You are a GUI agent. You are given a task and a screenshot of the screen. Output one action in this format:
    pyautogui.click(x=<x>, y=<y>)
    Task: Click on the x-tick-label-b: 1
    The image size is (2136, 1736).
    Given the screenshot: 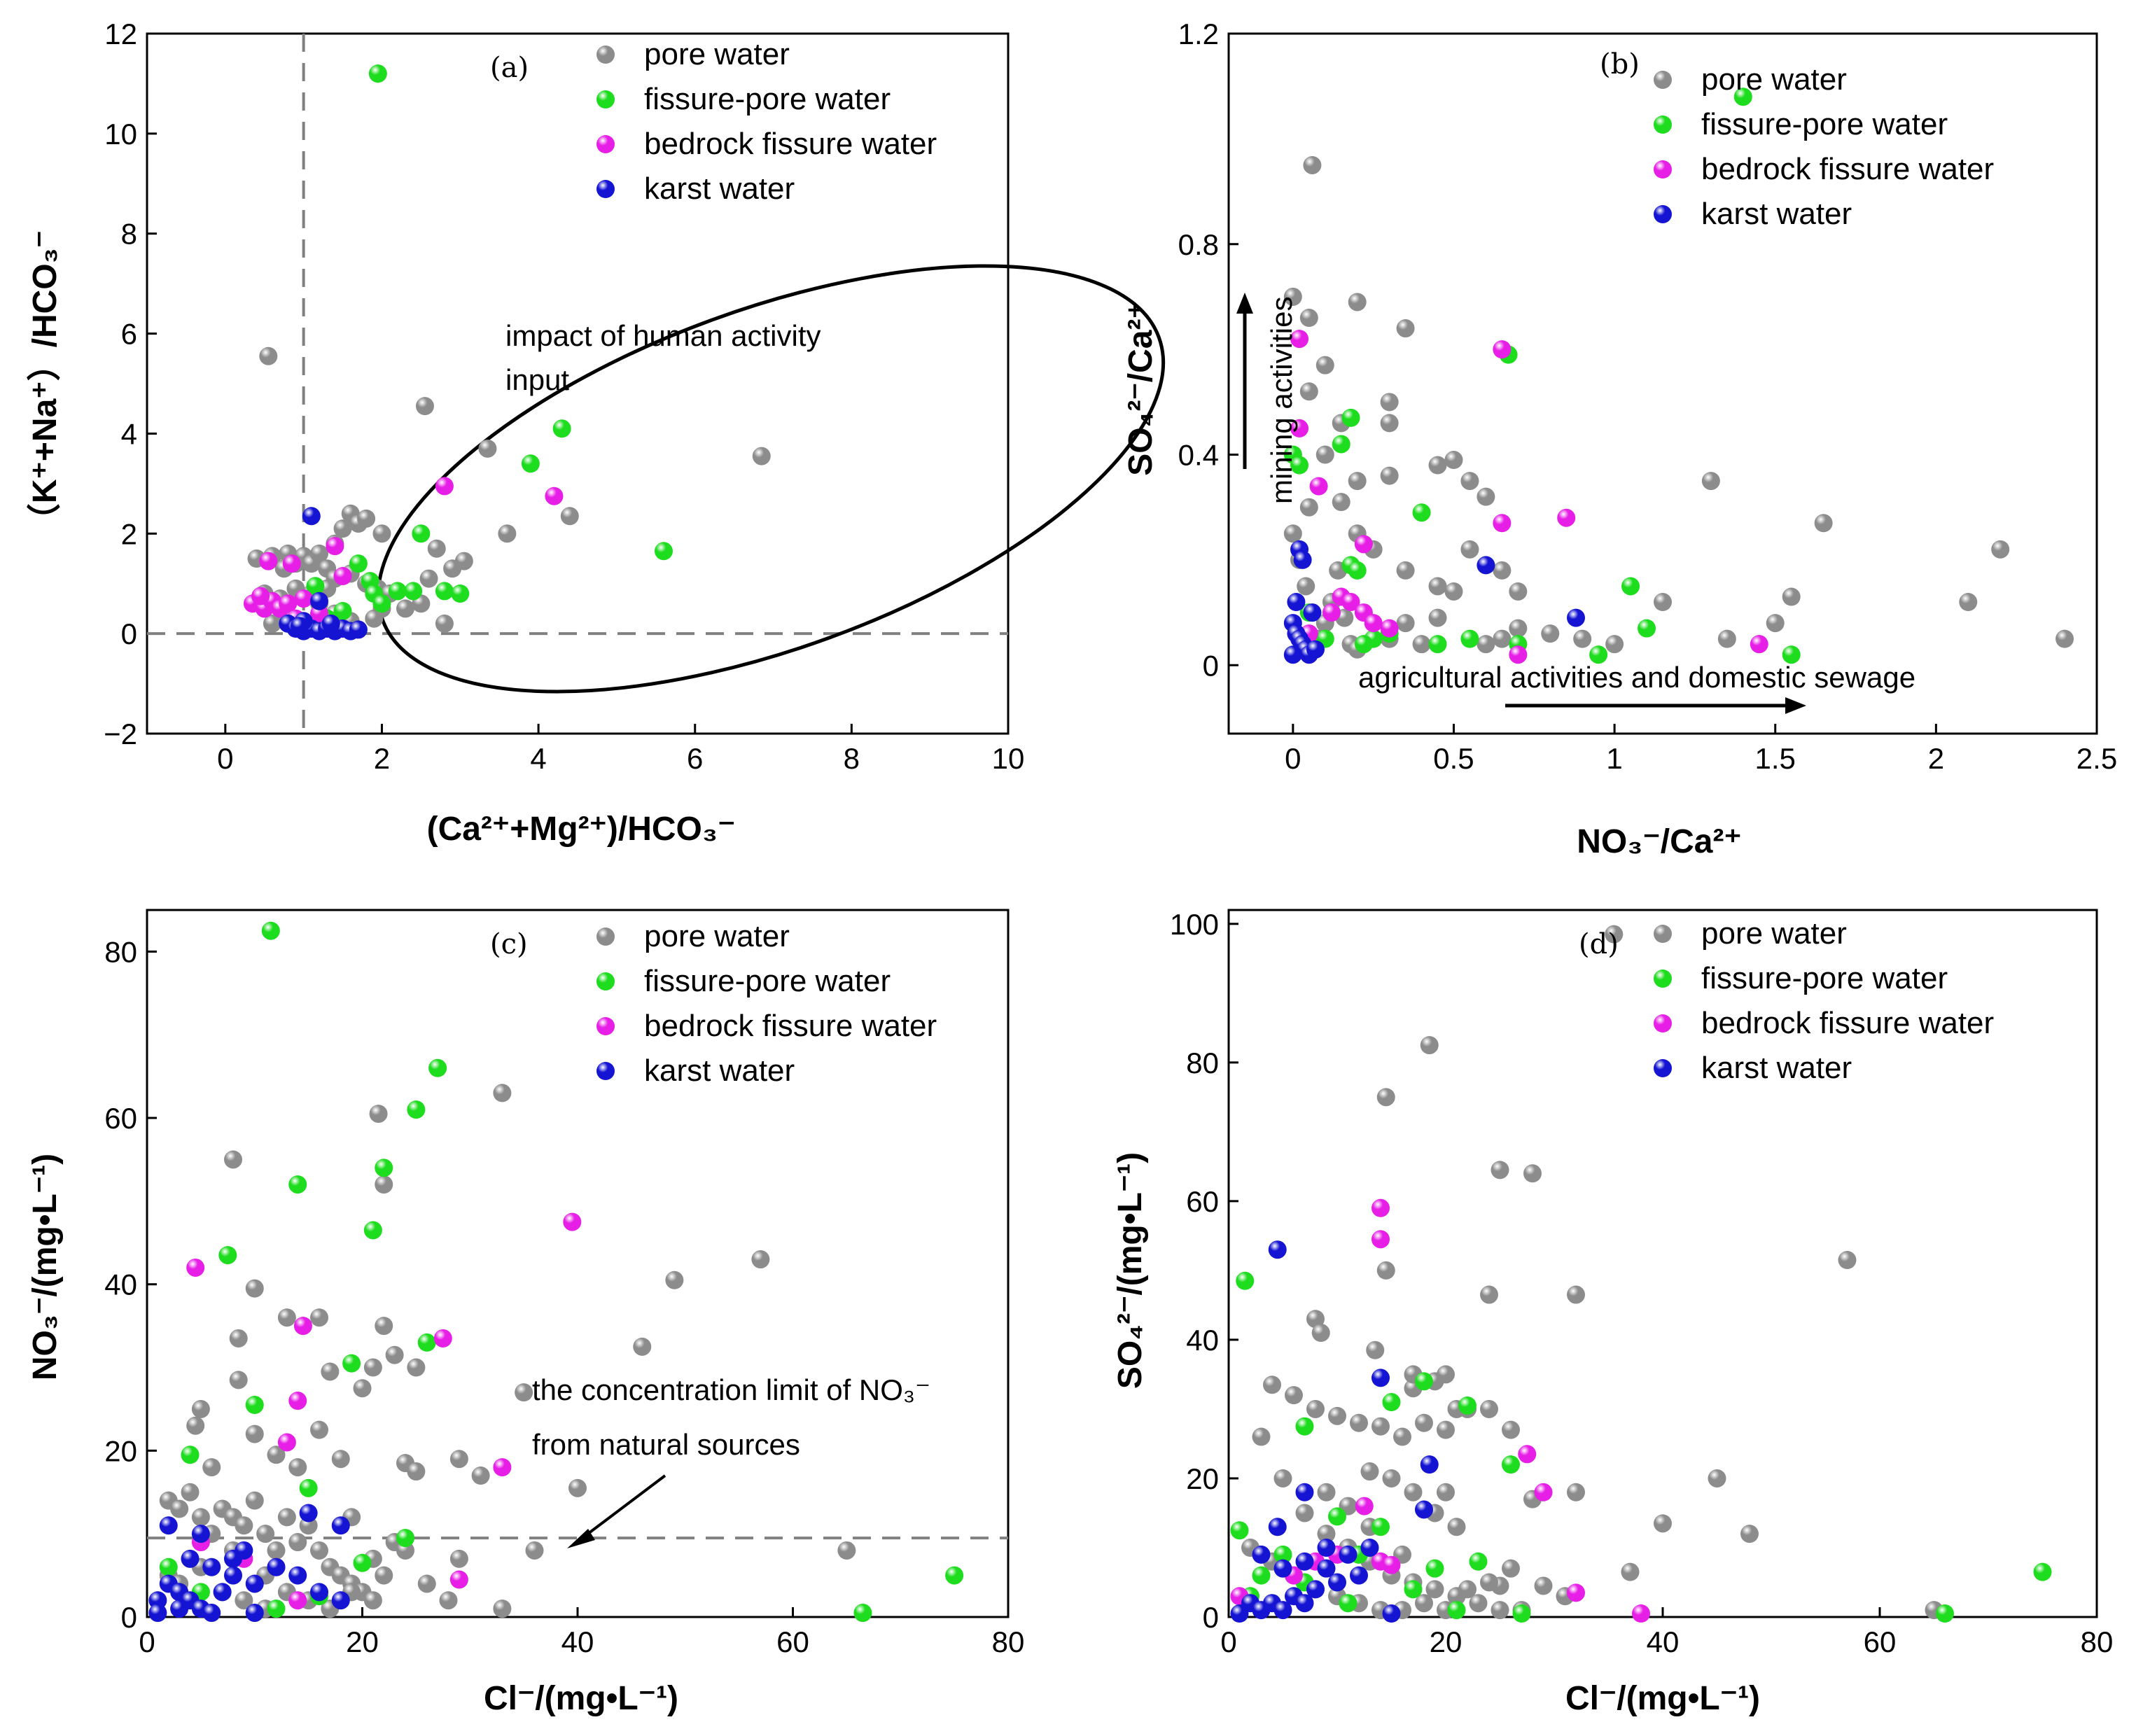 What is the action you would take?
    pyautogui.click(x=1614, y=758)
    